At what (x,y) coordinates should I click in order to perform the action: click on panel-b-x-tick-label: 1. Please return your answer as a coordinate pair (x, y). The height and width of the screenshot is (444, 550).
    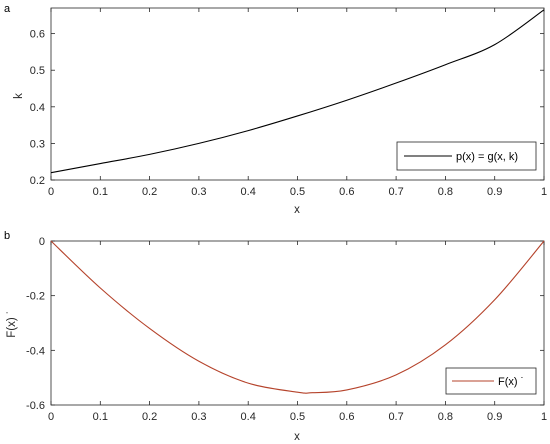
    Looking at the image, I should click on (544, 417).